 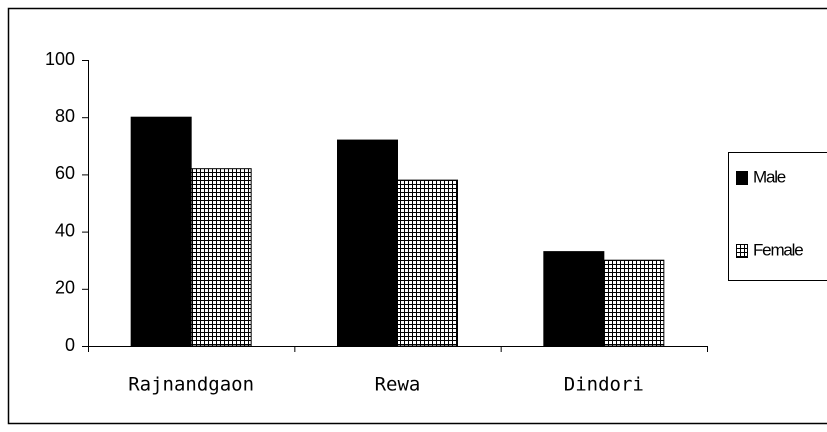 I want to click on x-tick-label: Dindori, so click(x=604, y=385).